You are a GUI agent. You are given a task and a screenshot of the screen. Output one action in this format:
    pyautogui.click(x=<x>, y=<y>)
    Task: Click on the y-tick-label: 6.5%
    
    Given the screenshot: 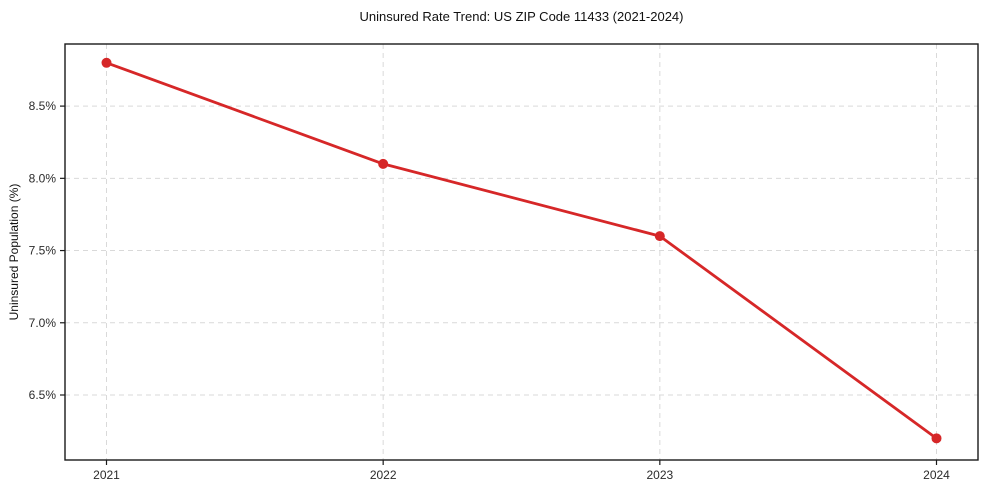 What is the action you would take?
    pyautogui.click(x=43, y=395)
    